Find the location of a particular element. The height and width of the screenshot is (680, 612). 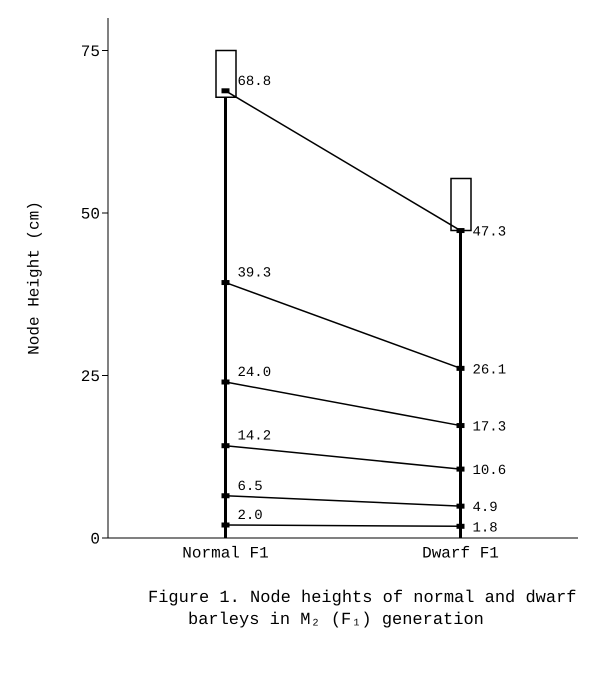

x-tick-label: Dwarf F1 is located at coordinates (460, 553).